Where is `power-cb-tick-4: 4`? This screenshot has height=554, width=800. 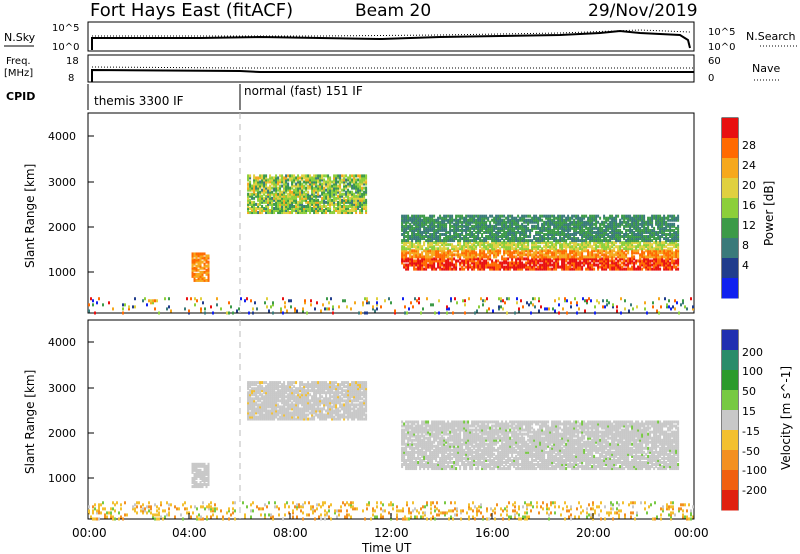
power-cb-tick-4: 4 is located at coordinates (745, 265).